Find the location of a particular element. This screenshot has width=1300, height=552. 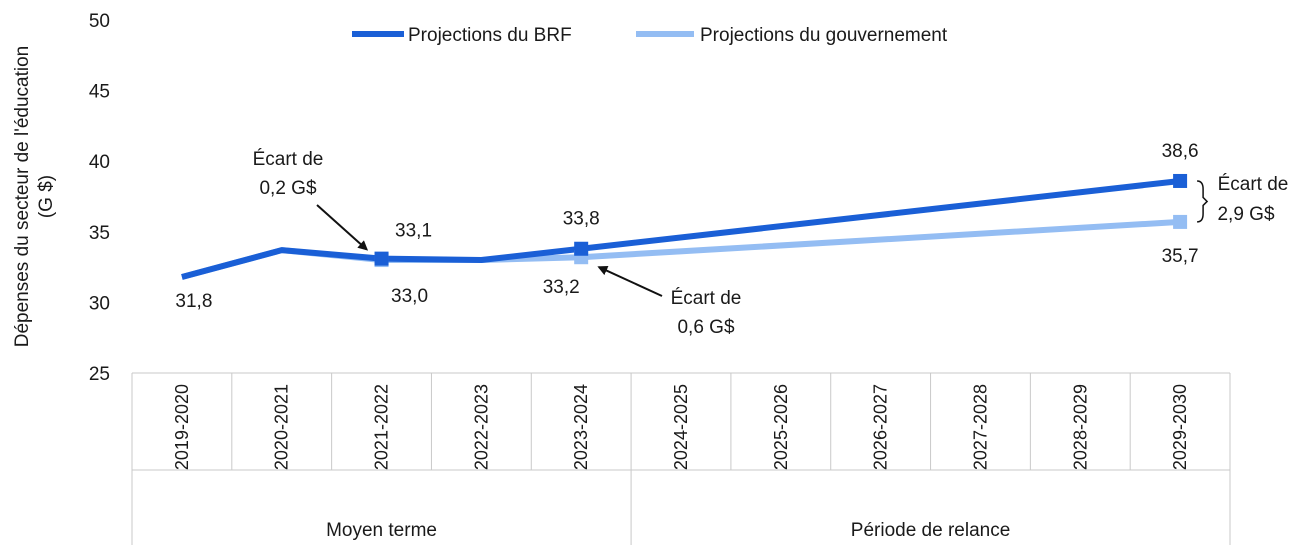

y-axis-title-line-2: (G $) is located at coordinates (46, 196).